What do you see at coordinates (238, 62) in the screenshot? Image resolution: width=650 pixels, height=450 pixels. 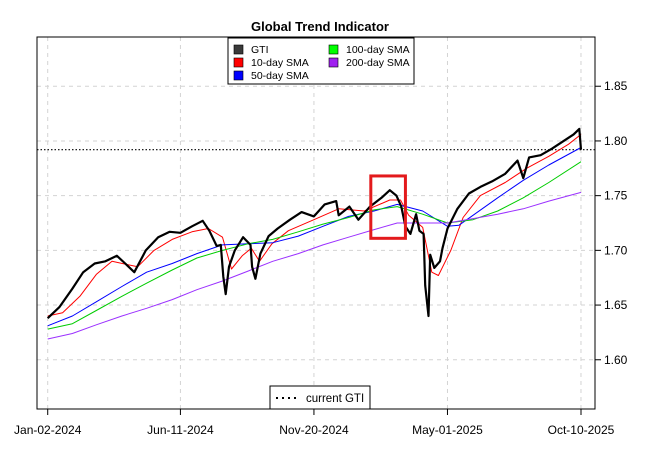 I see `legend-swatch-10-day-sma` at bounding box center [238, 62].